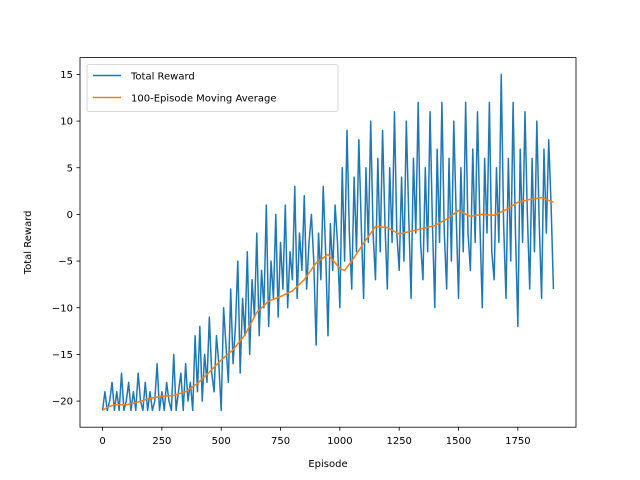 The image size is (640, 480). I want to click on y-tick-label: 15, so click(66, 75).